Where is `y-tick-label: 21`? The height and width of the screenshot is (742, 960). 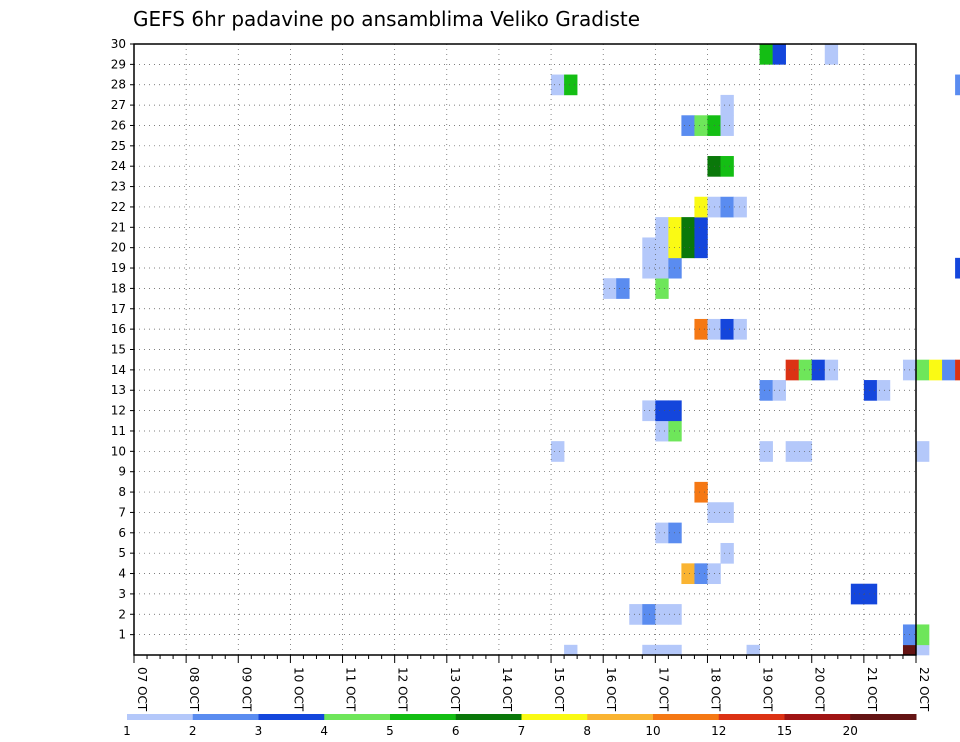 y-tick-label: 21 is located at coordinates (118, 227).